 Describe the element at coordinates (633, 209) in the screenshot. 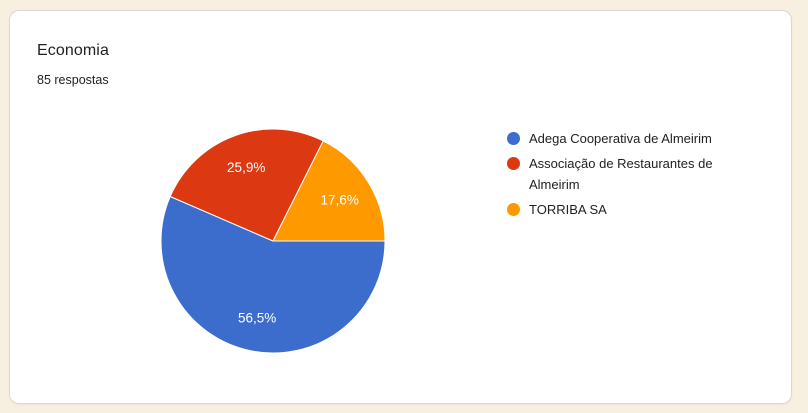

I see `legend-item: TORRIBA SA` at that location.